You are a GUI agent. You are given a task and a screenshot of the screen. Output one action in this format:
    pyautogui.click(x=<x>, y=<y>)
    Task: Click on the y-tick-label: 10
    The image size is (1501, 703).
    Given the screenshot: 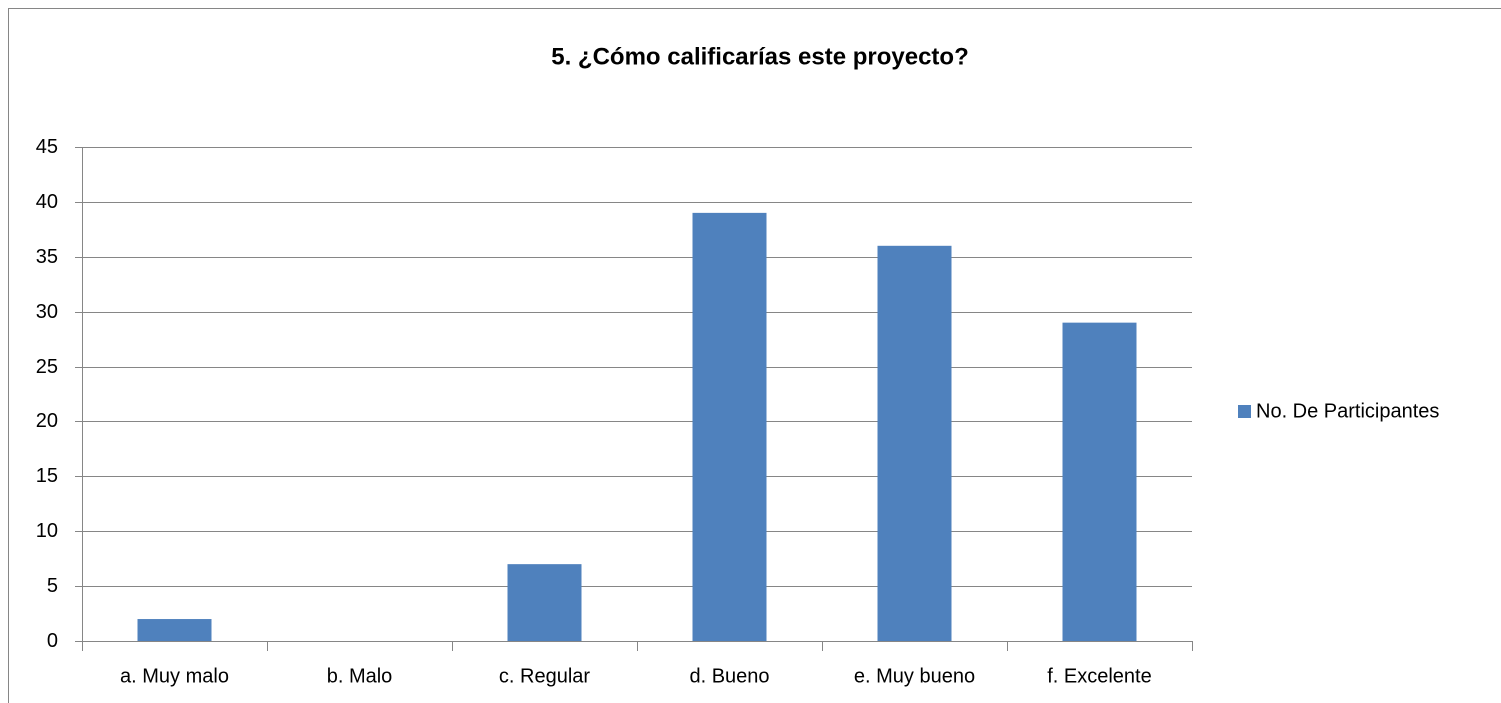 What is the action you would take?
    pyautogui.click(x=47, y=531)
    